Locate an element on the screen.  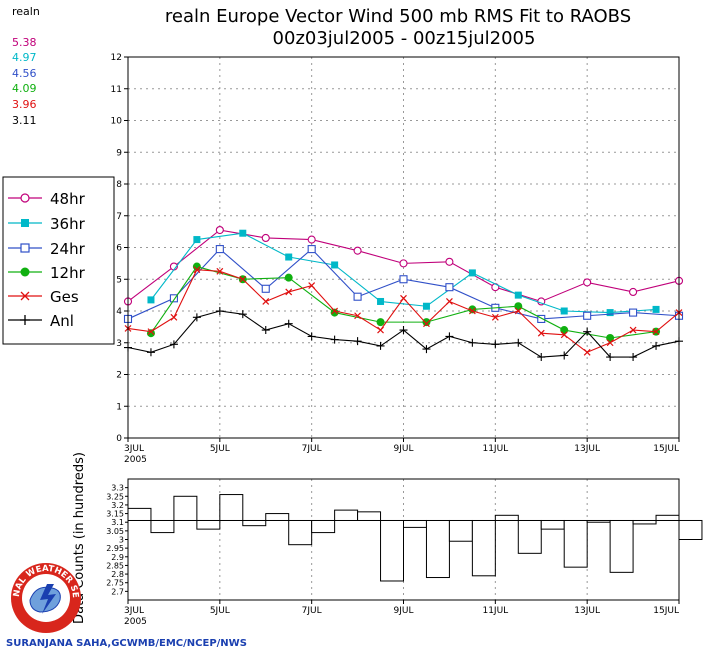
counts-y-tick-label: 3.25 is located at coordinates (115, 496).